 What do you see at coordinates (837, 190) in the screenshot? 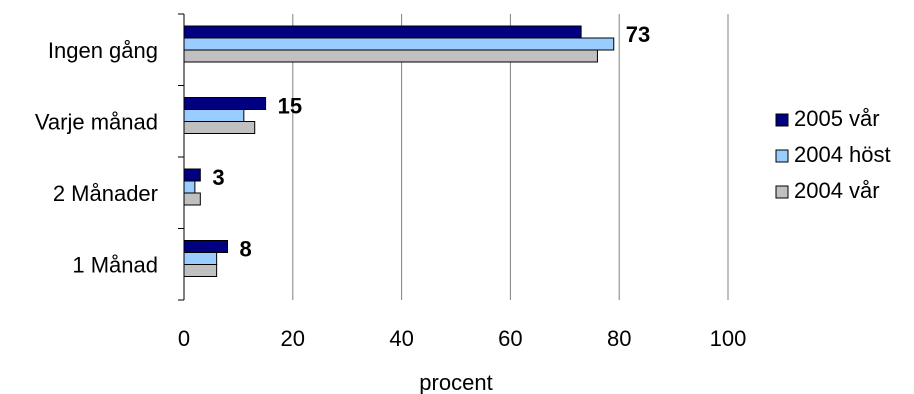
I see `legend-label-3: 2004 vår` at bounding box center [837, 190].